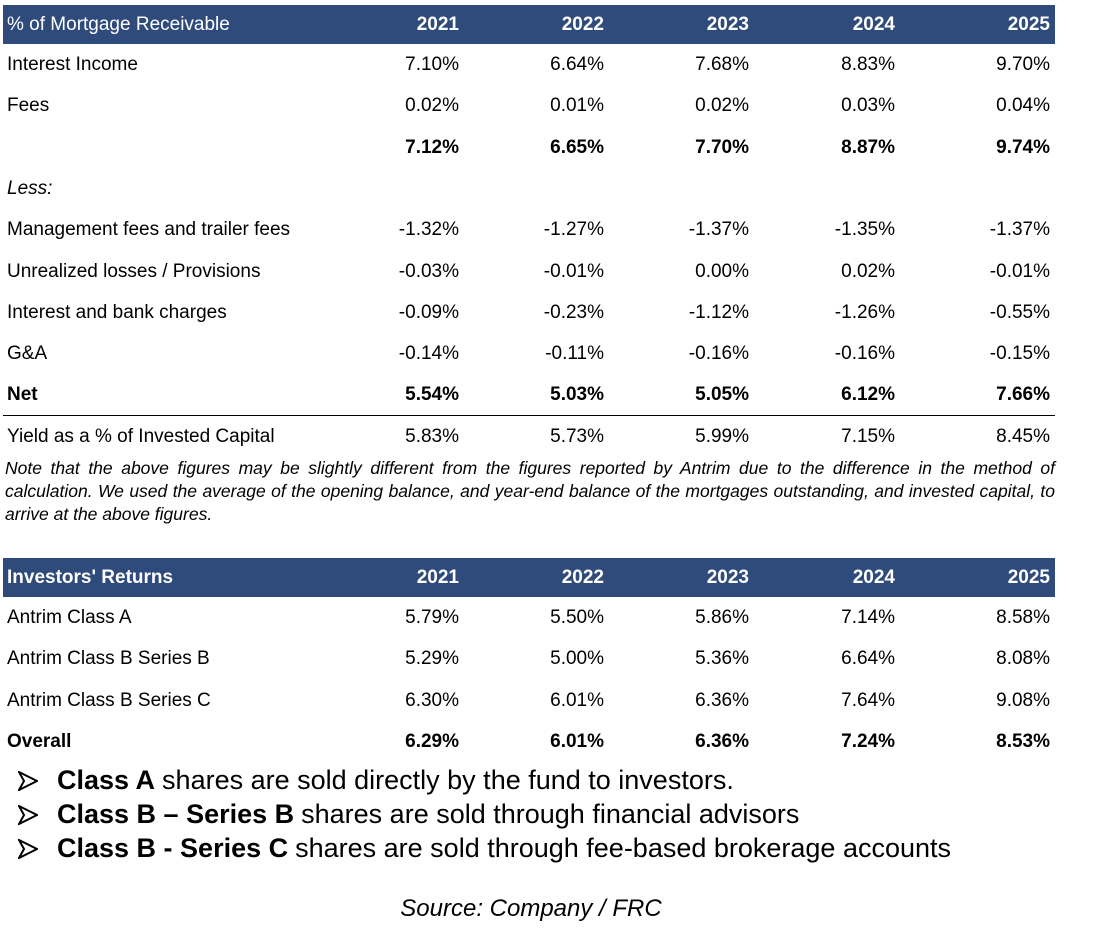  What do you see at coordinates (868, 147) in the screenshot?
I see `cell-value: 8.87%` at bounding box center [868, 147].